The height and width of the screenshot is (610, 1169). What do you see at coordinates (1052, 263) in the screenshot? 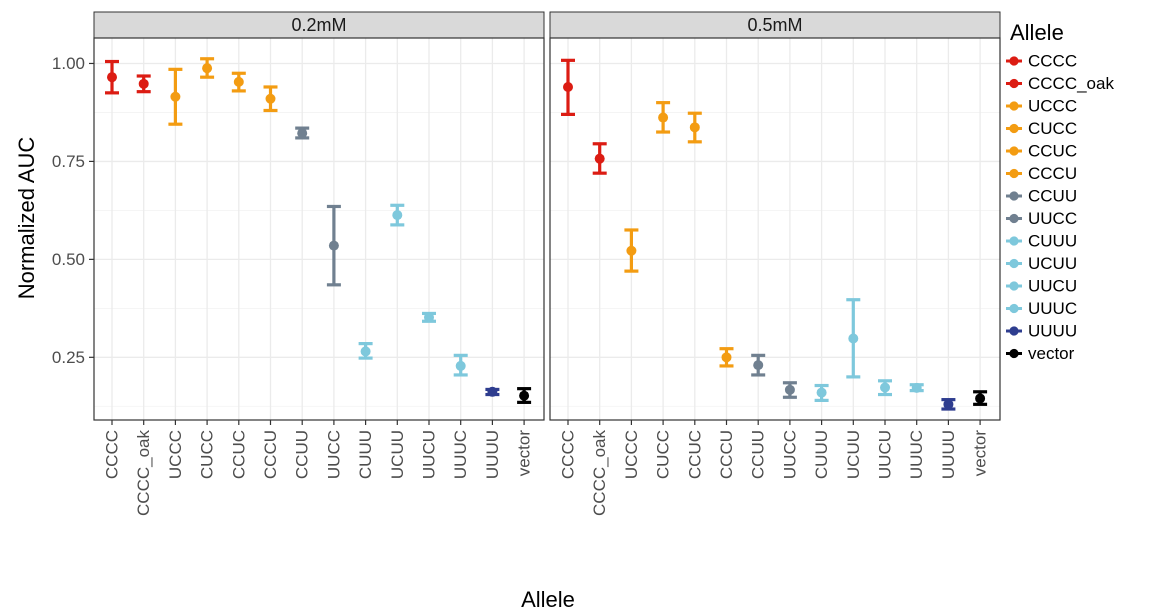
I see `legend-label: UCUU` at bounding box center [1052, 263].